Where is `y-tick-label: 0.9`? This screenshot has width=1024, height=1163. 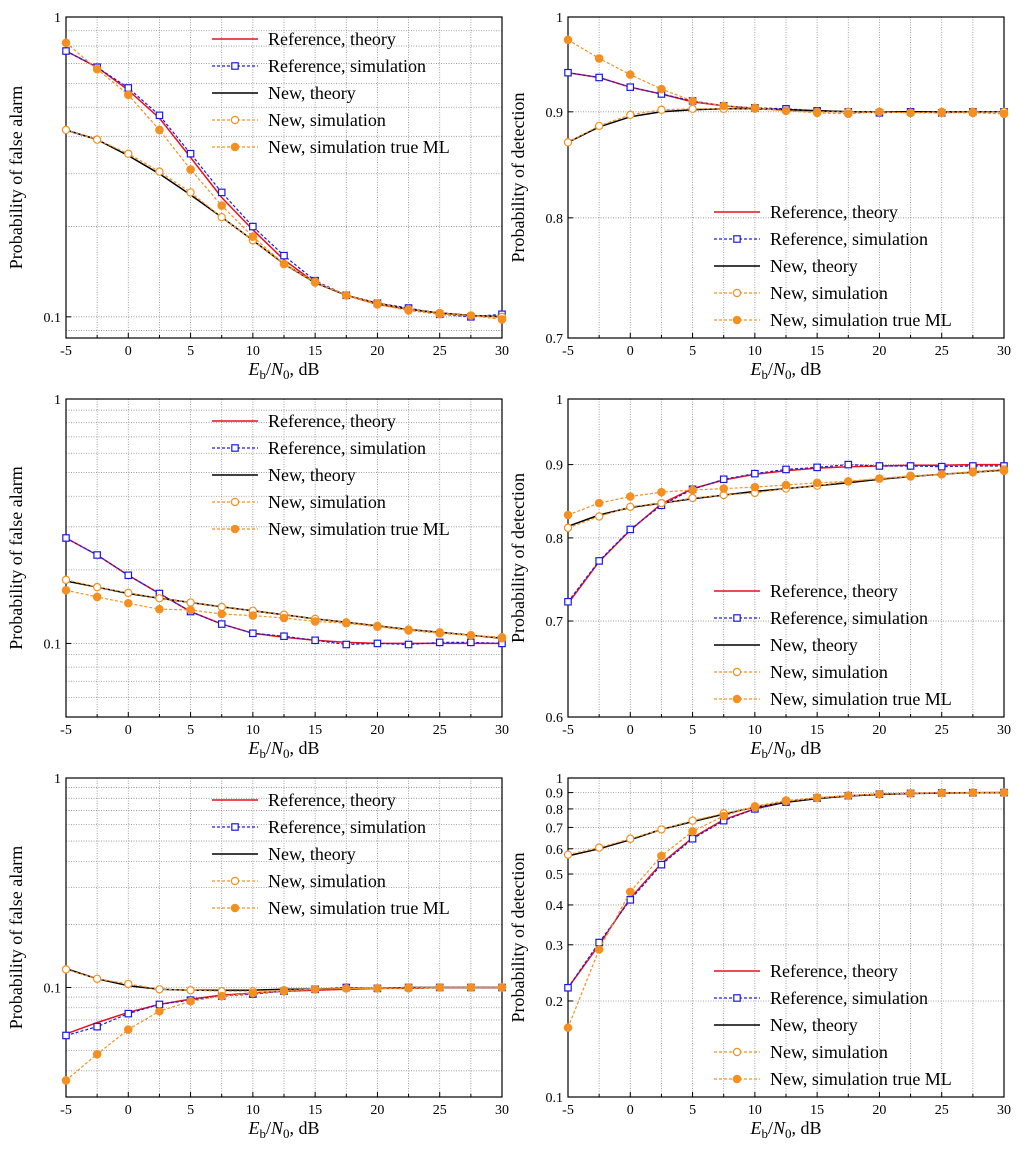 y-tick-label: 0.9 is located at coordinates (555, 113).